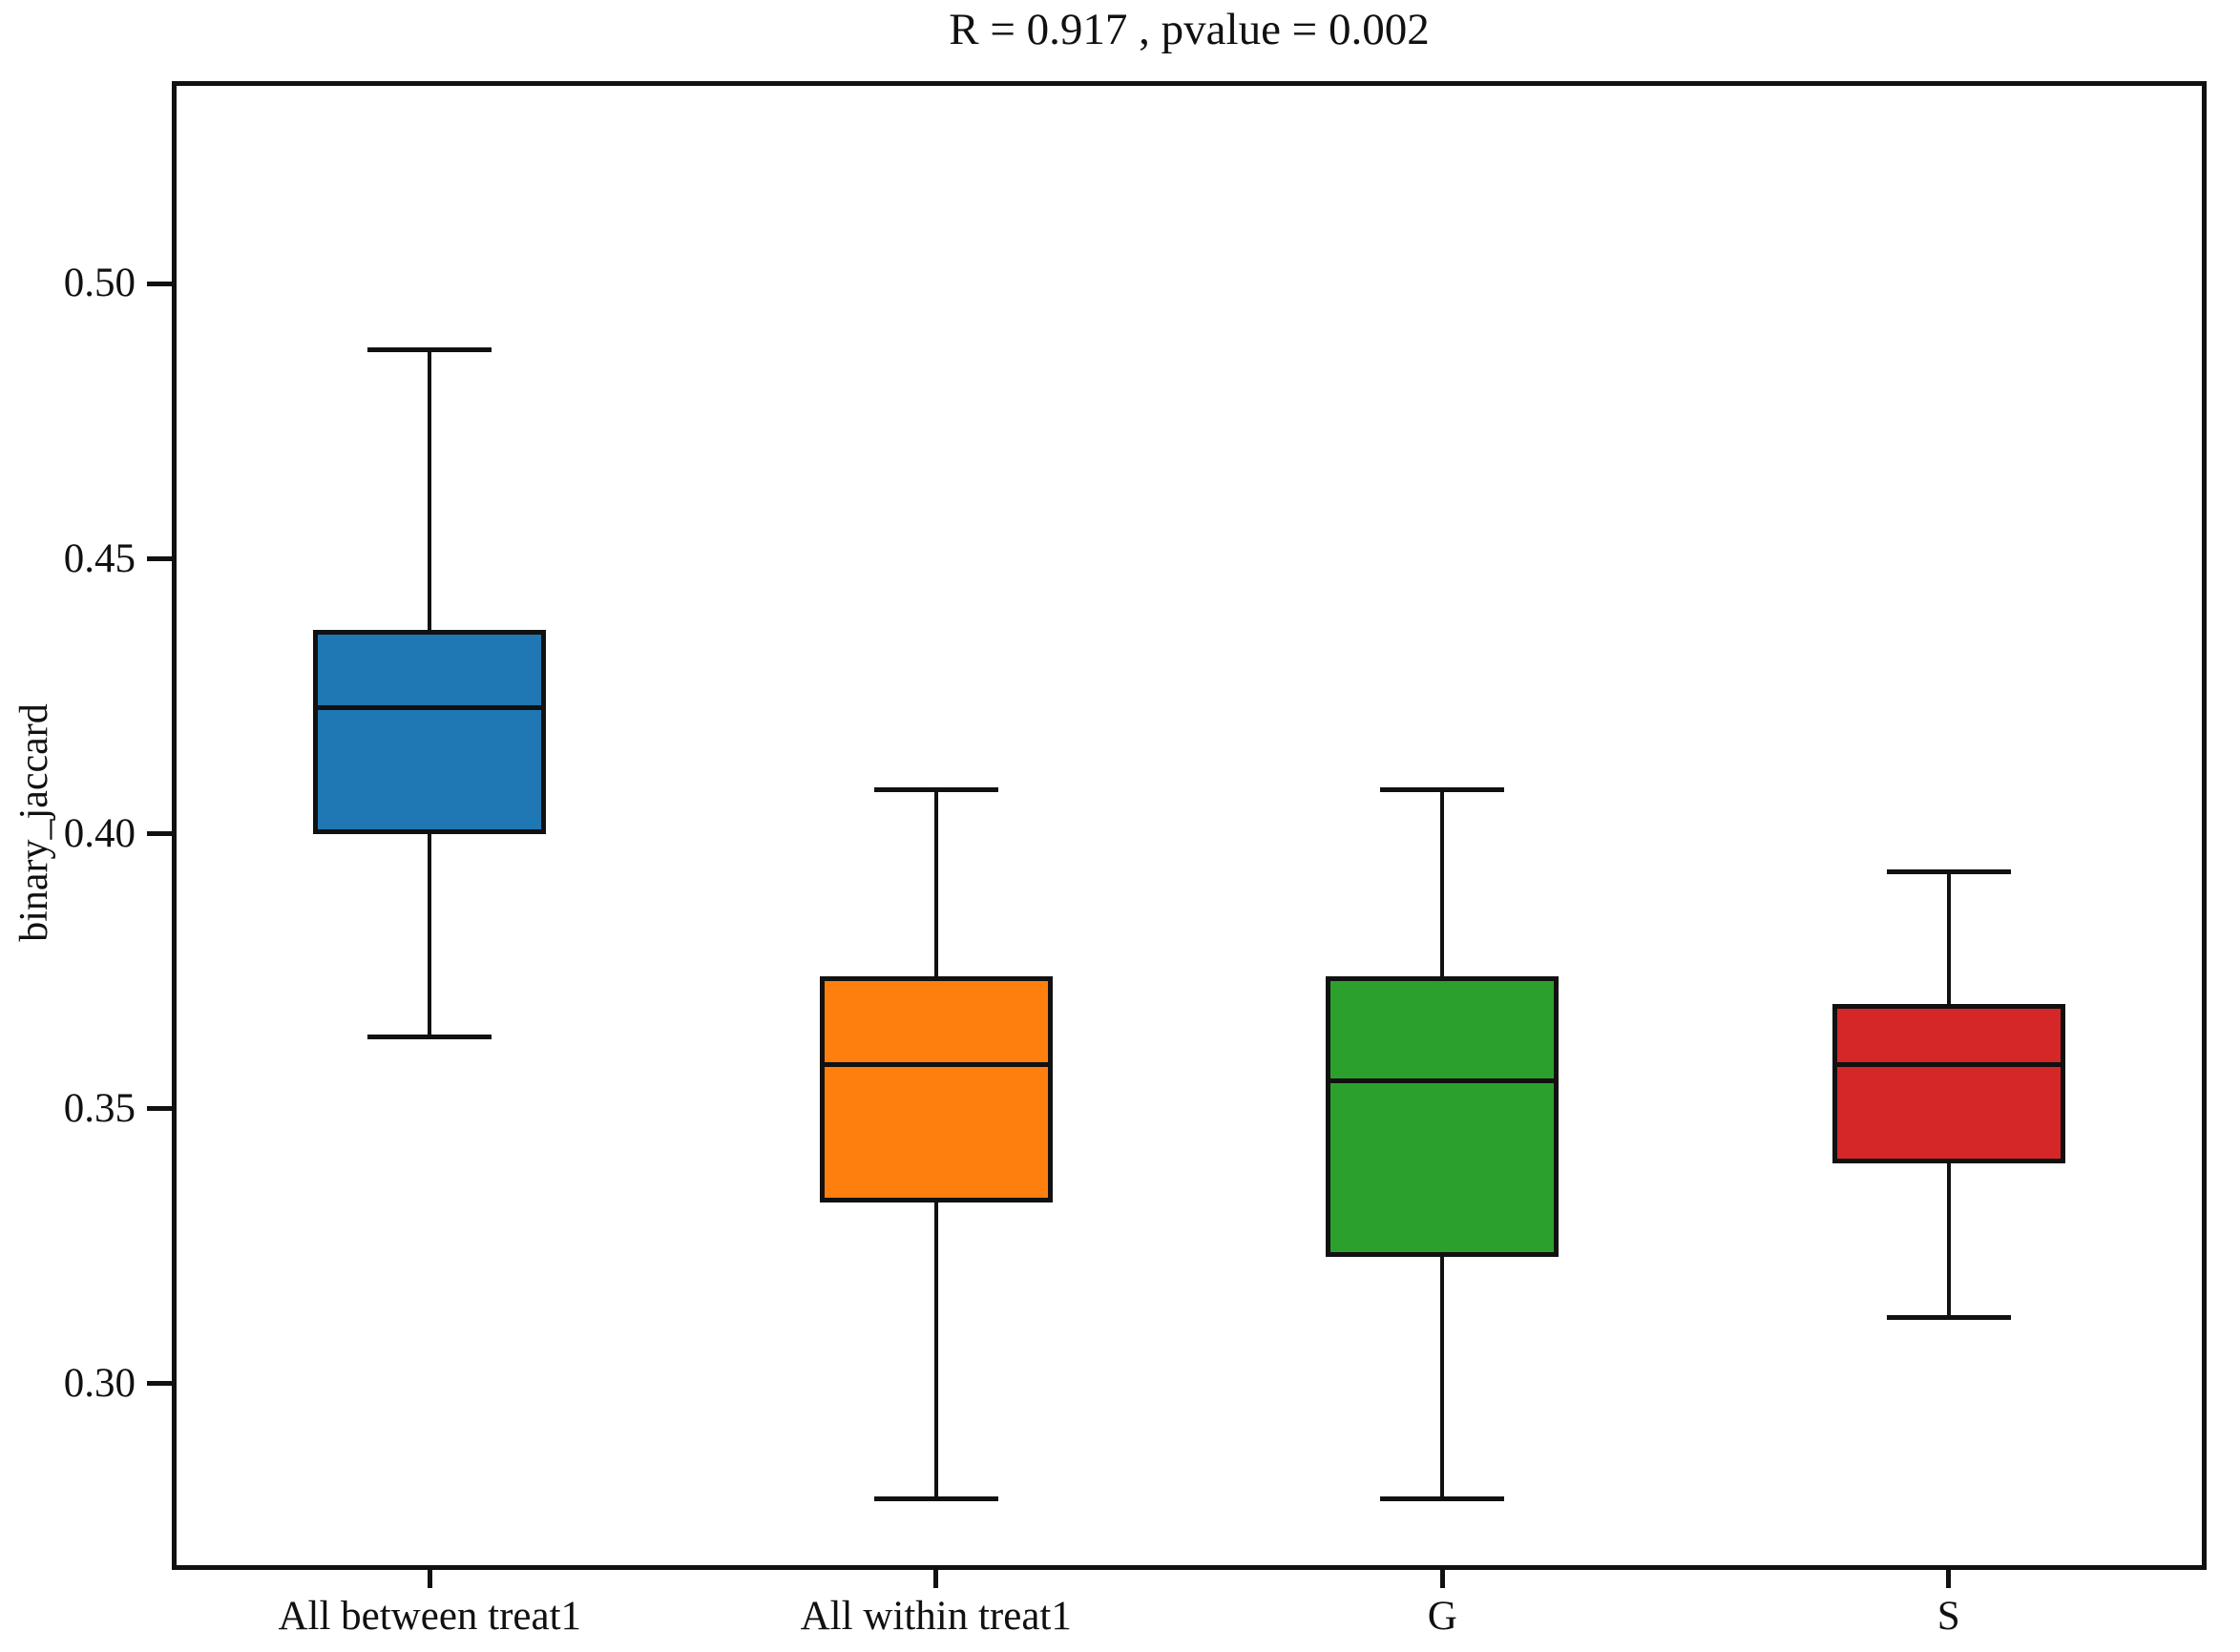 This screenshot has height=1652, width=2240. Describe the element at coordinates (100, 1108) in the screenshot. I see `y-tick-label: 0.35` at that location.